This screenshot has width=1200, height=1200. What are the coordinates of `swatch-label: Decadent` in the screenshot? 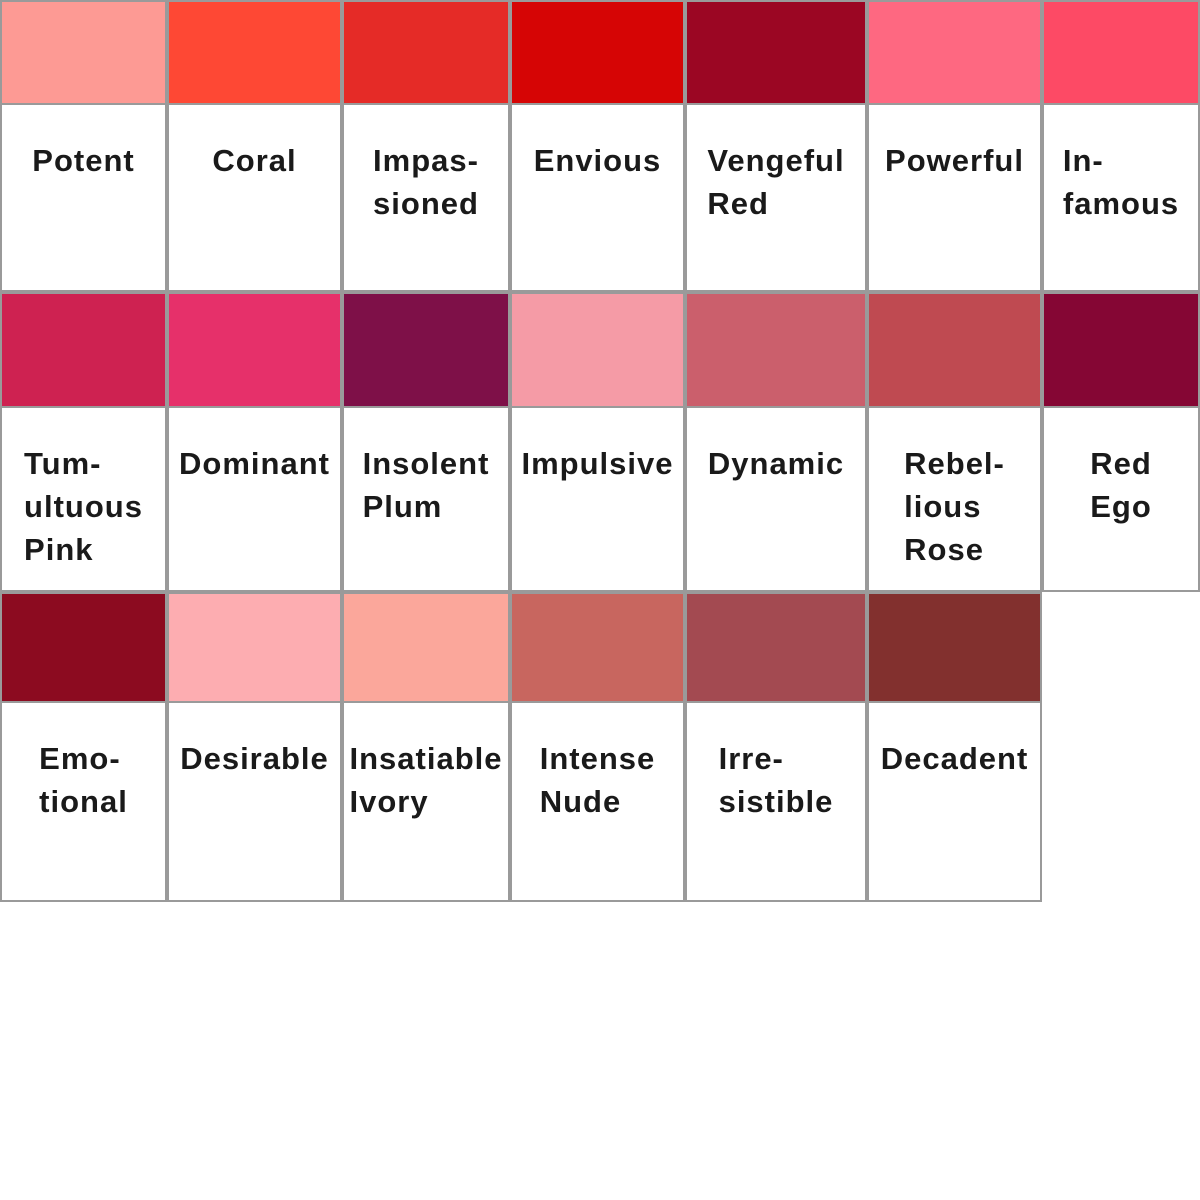 It's located at (954, 802).